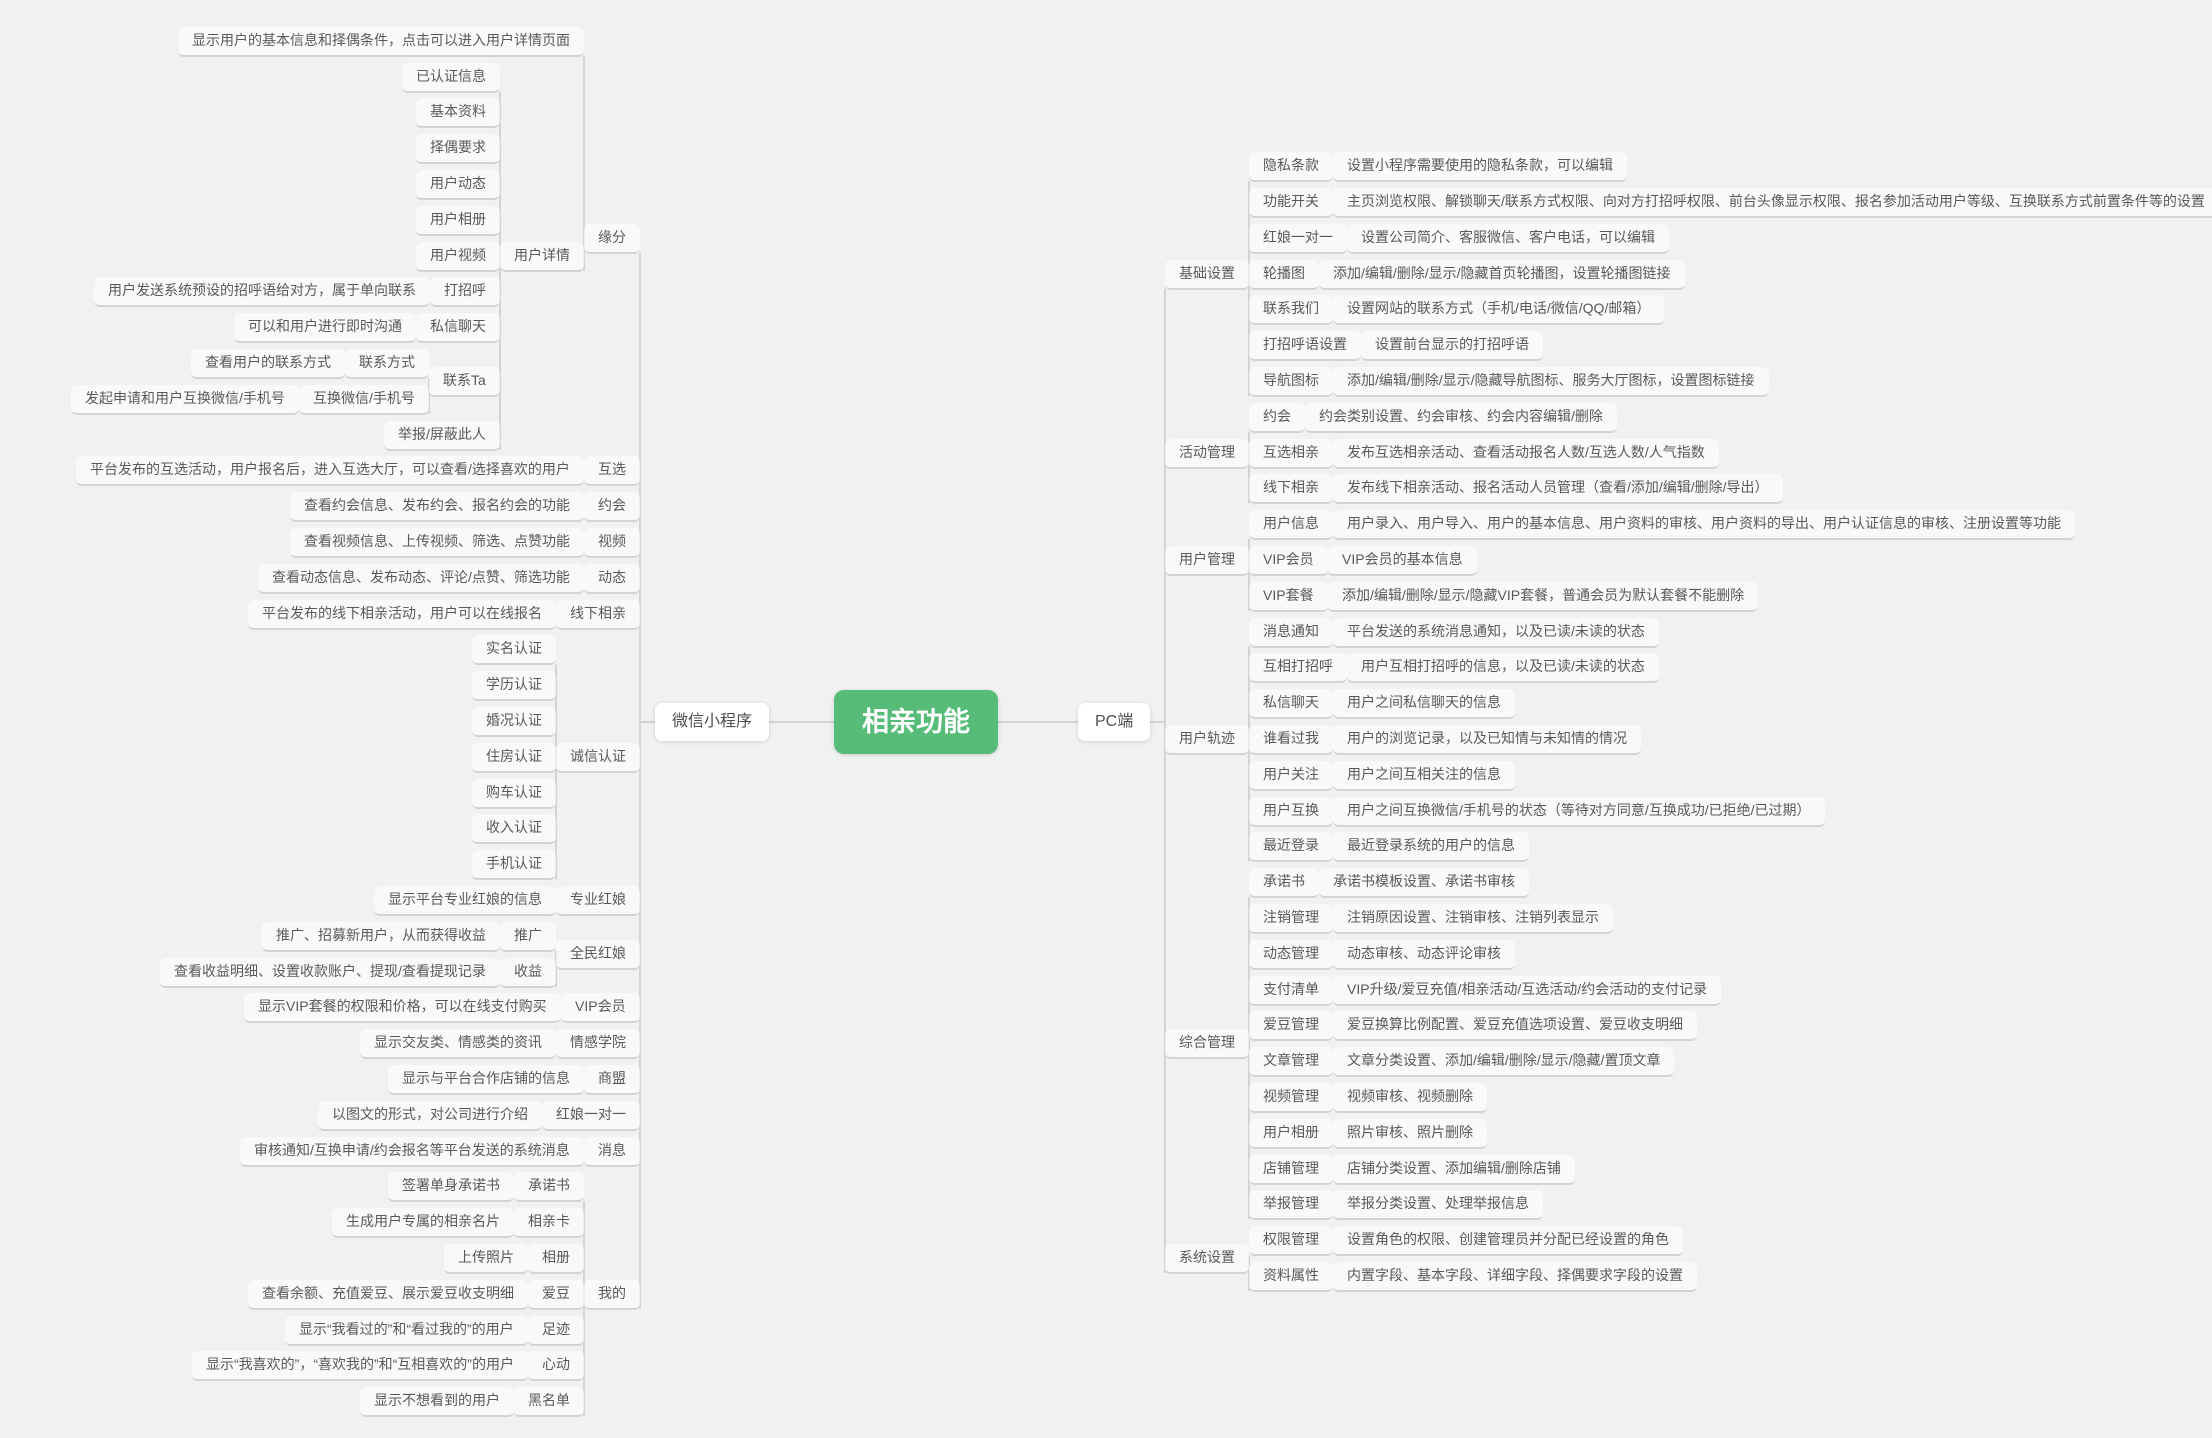 This screenshot has height=1438, width=2212. I want to click on topic-node: 互选相亲, so click(1291, 454).